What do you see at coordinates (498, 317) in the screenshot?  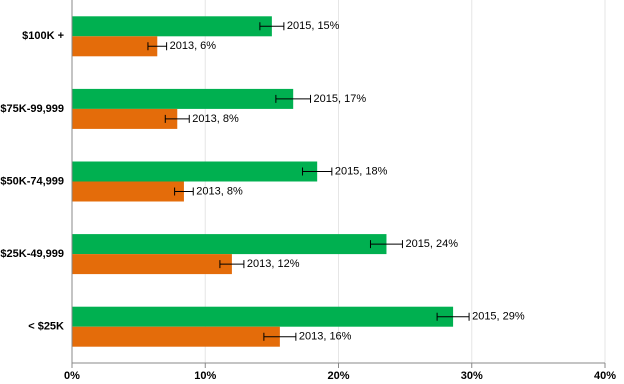 I see `data-label: 2015, 29%` at bounding box center [498, 317].